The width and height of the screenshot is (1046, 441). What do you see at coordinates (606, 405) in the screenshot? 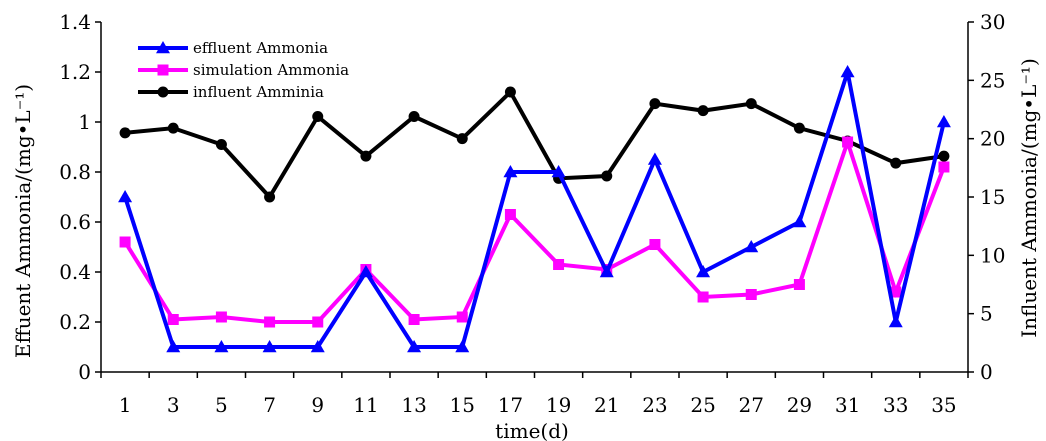
I see `x-tick-label: 21` at bounding box center [606, 405].